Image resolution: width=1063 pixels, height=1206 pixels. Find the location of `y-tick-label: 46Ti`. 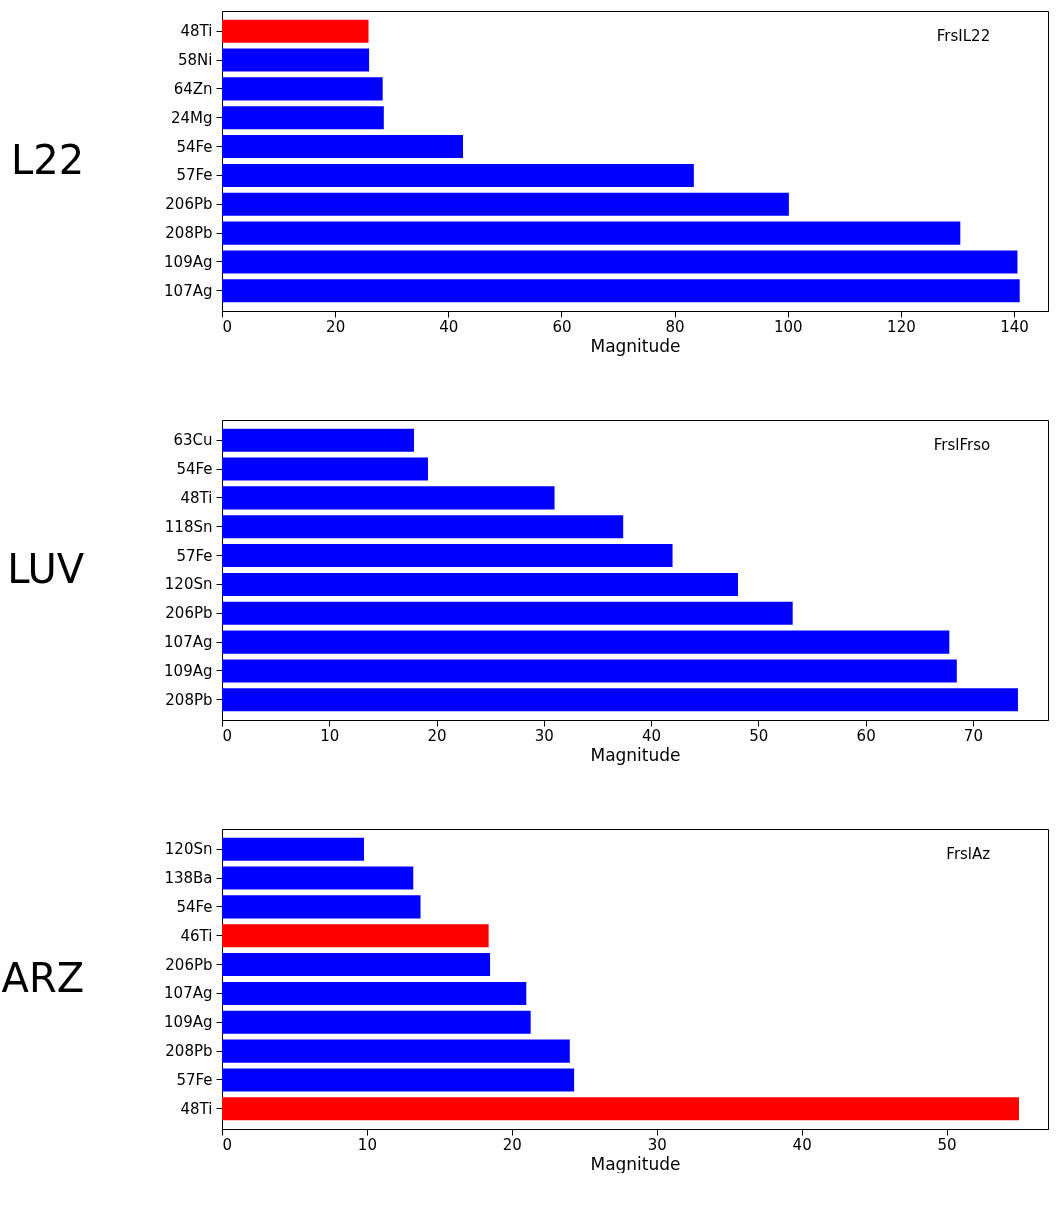

y-tick-label: 46Ti is located at coordinates (196, 935).